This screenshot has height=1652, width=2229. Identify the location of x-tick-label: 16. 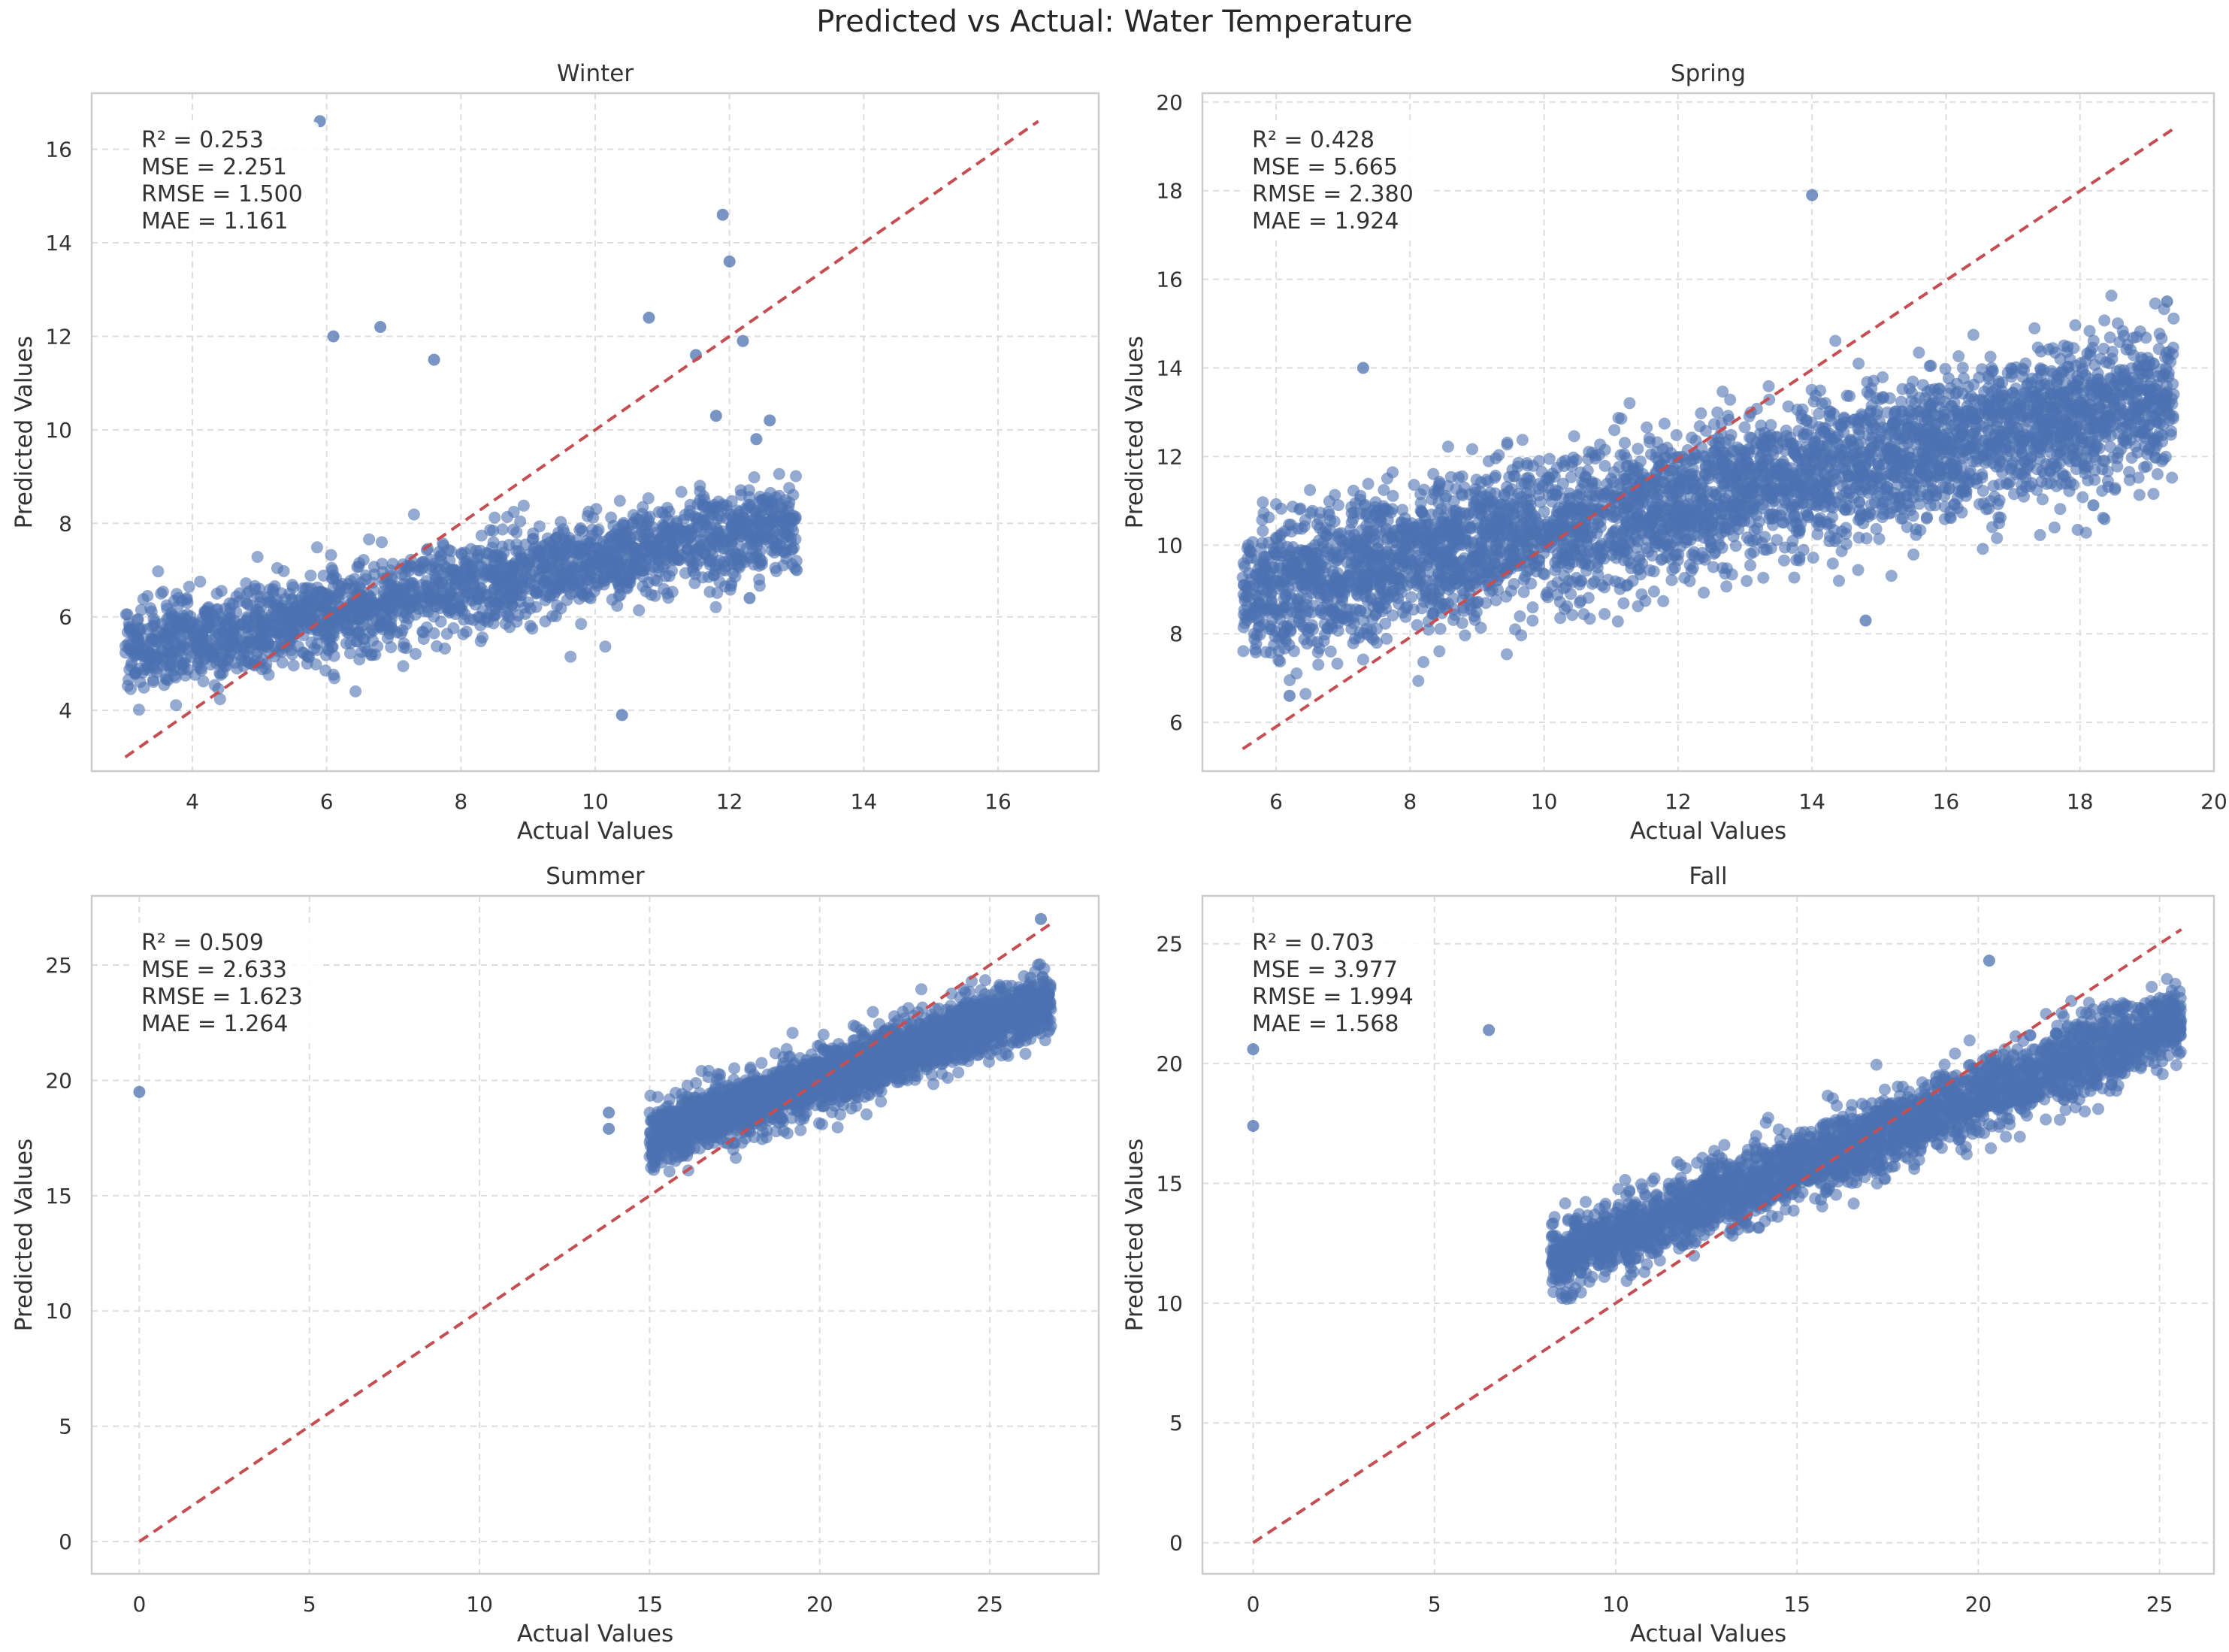
(998, 801).